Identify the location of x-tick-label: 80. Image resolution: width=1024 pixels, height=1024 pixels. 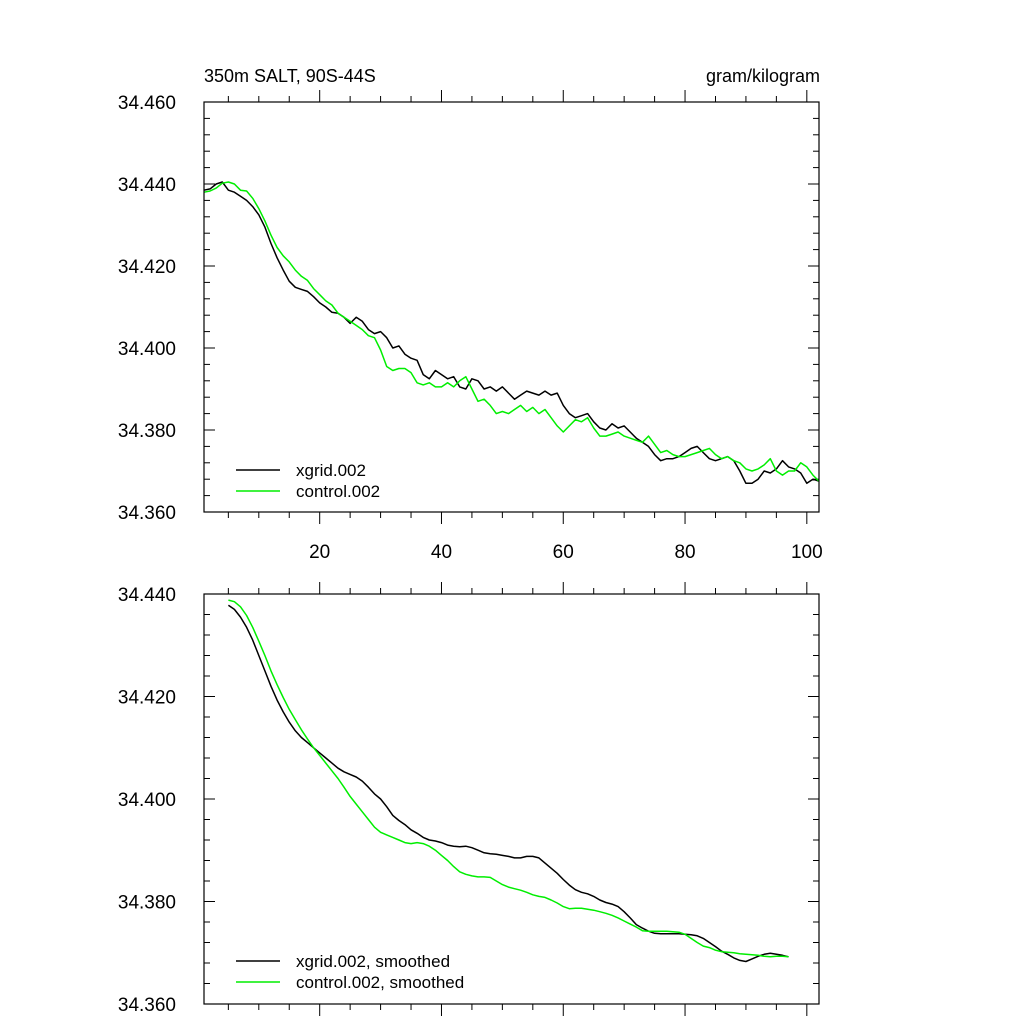
(684, 552).